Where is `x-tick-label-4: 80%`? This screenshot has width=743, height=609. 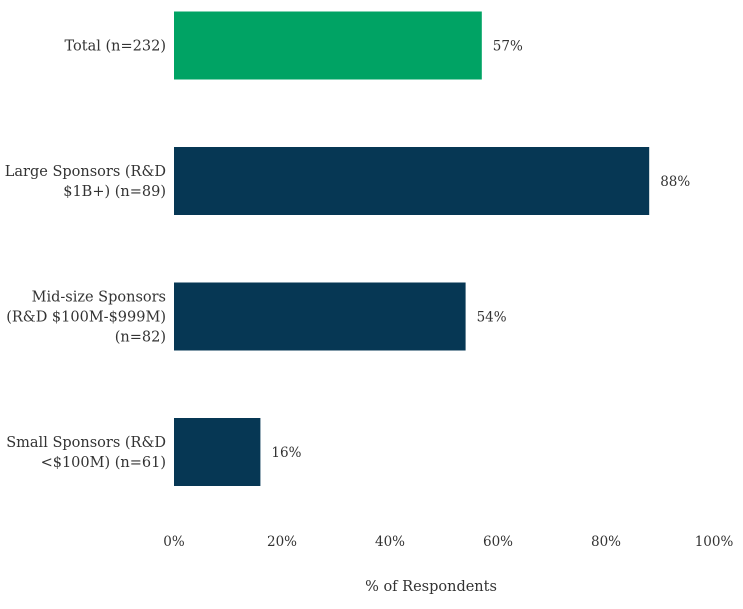
x-tick-label-4: 80% is located at coordinates (606, 542).